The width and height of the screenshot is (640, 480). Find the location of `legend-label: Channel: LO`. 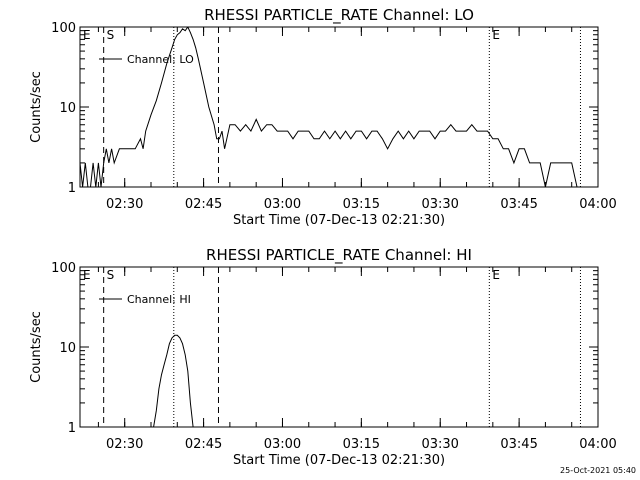

legend-label: Channel: LO is located at coordinates (160, 59).